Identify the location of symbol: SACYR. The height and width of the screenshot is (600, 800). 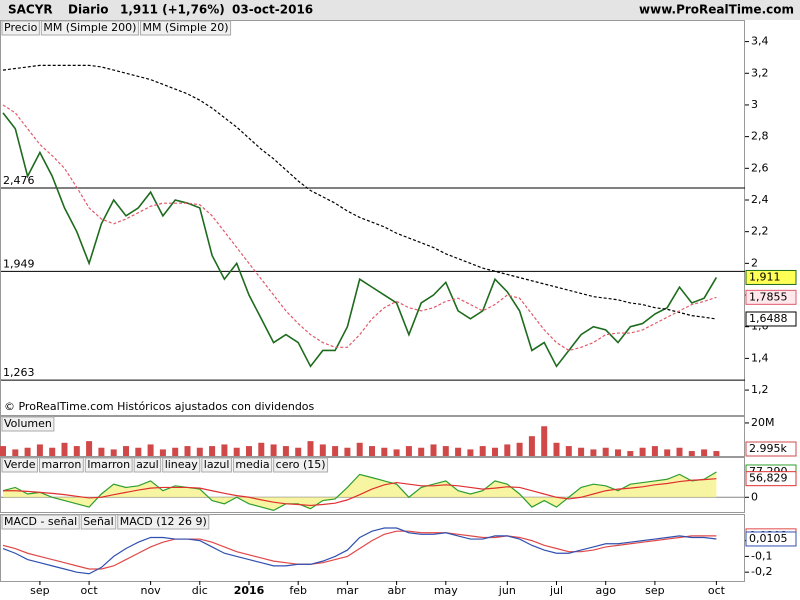
(30, 10).